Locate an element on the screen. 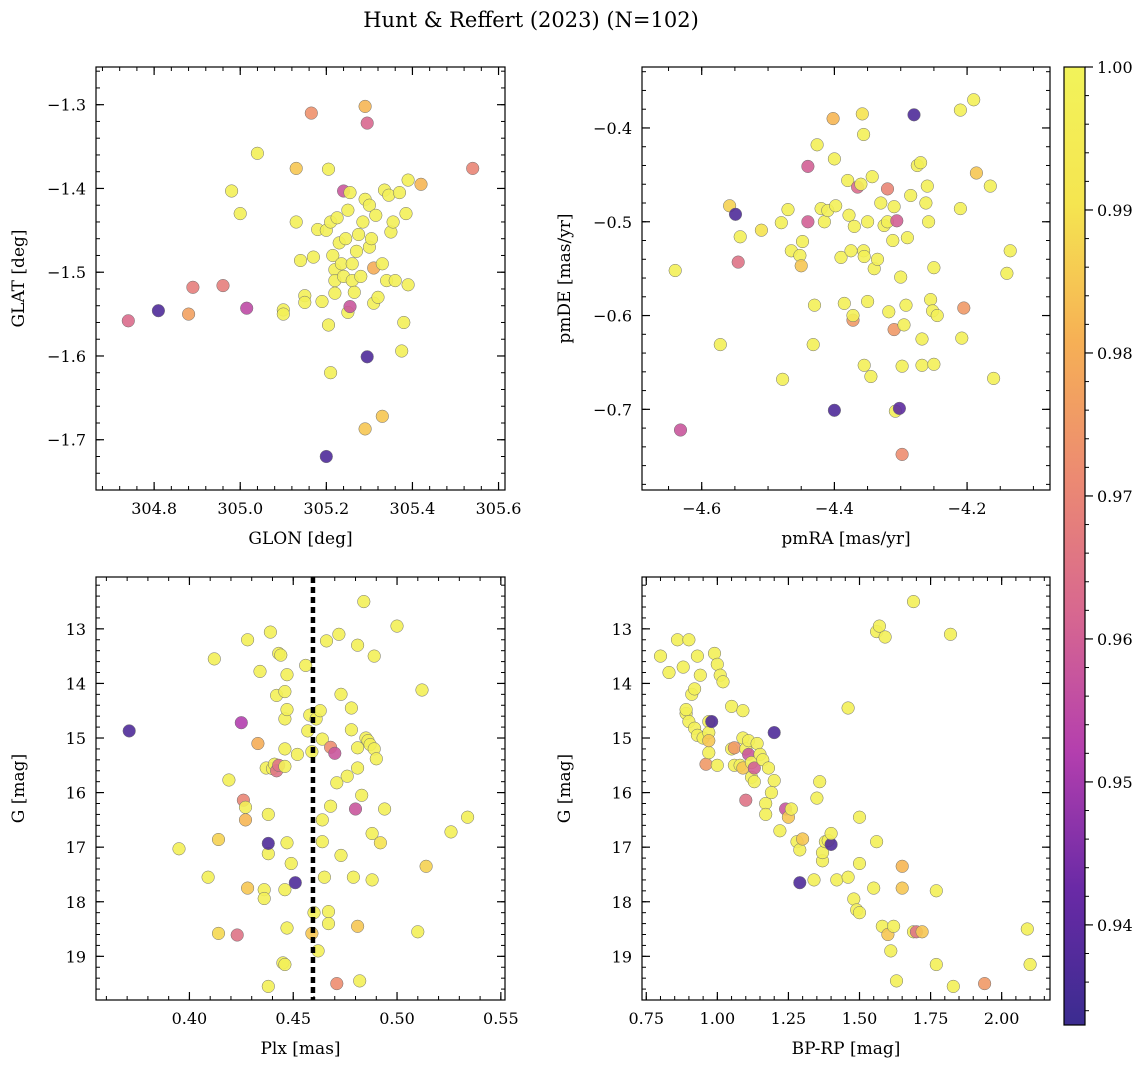 Image resolution: width=1148 pixels, height=1067 pixels. y-tick-label: 15 is located at coordinates (76, 738).